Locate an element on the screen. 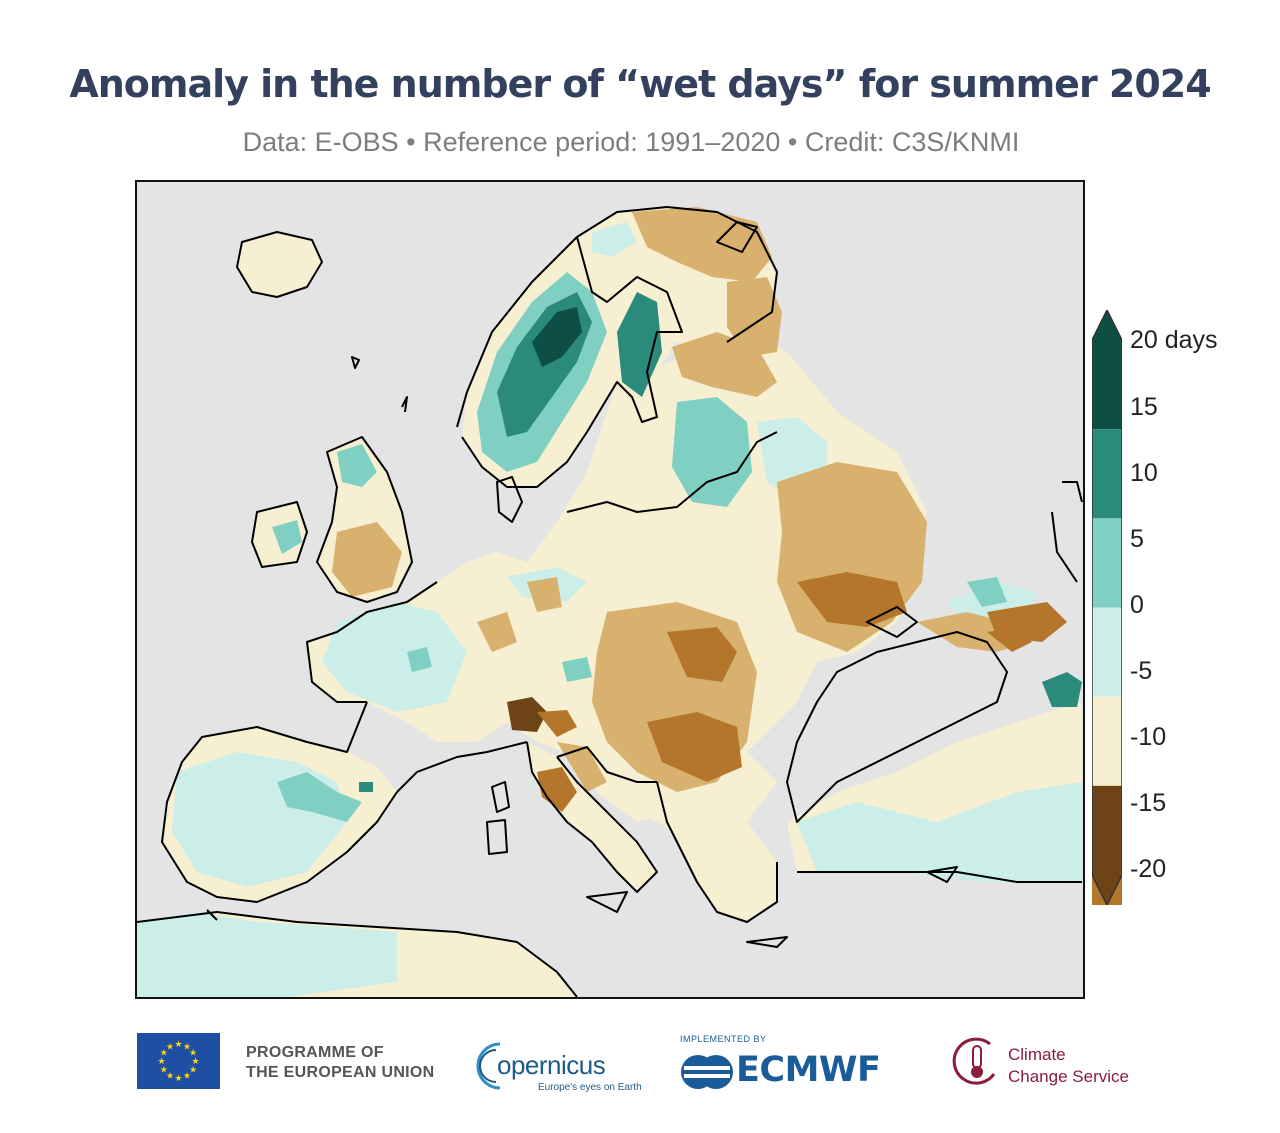  colorbar-tick-minus20: -20 is located at coordinates (1148, 869).